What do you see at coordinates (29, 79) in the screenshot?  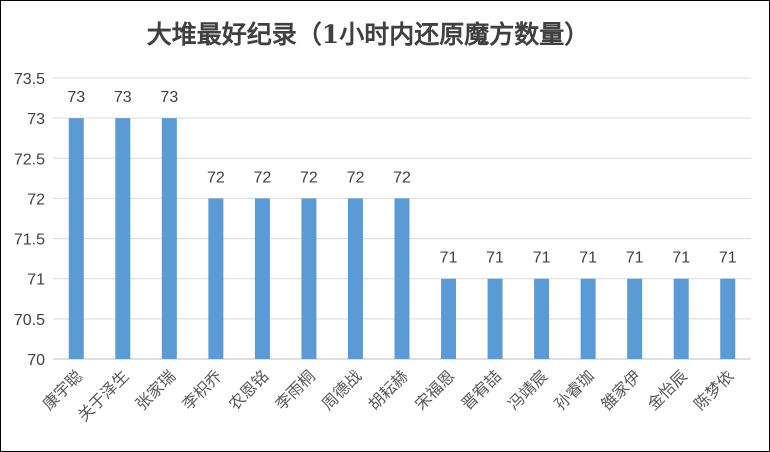 I see `y-tick-label: 73.5` at bounding box center [29, 79].